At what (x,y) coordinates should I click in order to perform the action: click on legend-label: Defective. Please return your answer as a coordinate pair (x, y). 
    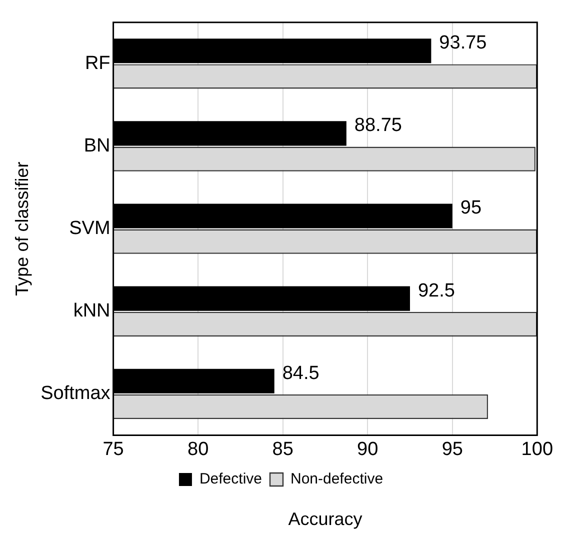
    Looking at the image, I should click on (230, 479).